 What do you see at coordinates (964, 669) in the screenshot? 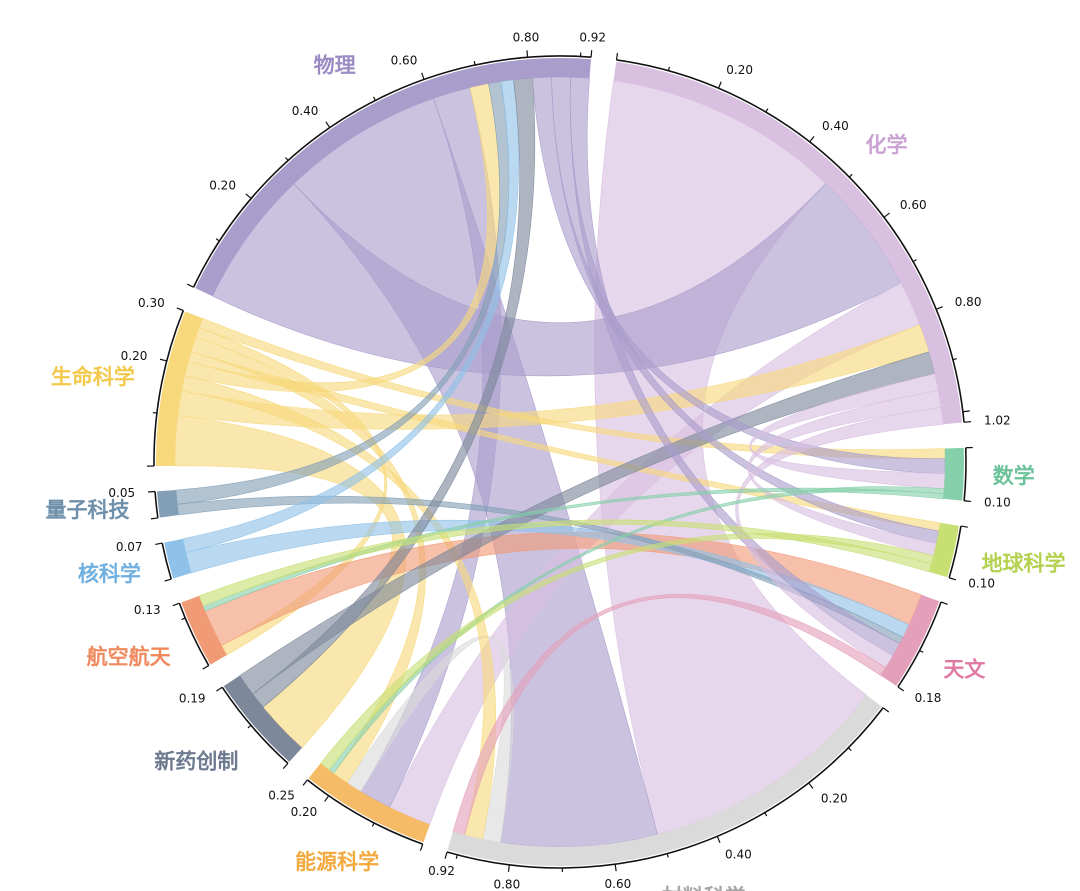
I see `segment-label-astro: 天文` at bounding box center [964, 669].